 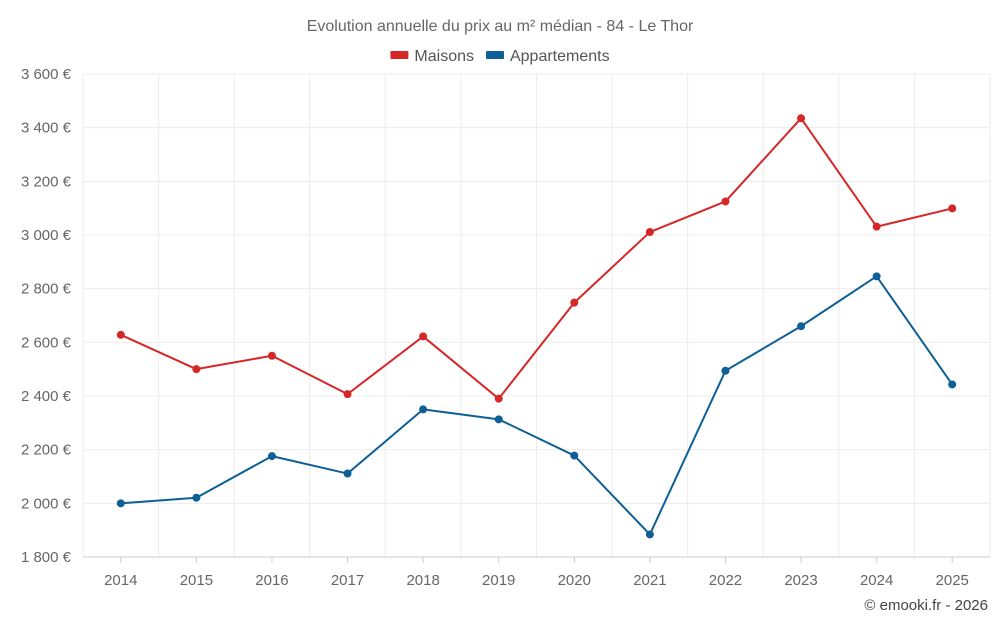 I want to click on chart-legend: Maisons Appartements, so click(x=500, y=56).